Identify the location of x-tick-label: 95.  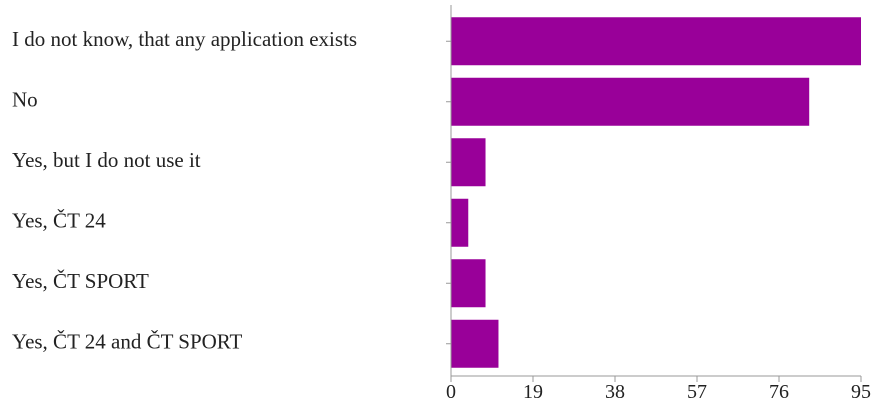
(861, 392).